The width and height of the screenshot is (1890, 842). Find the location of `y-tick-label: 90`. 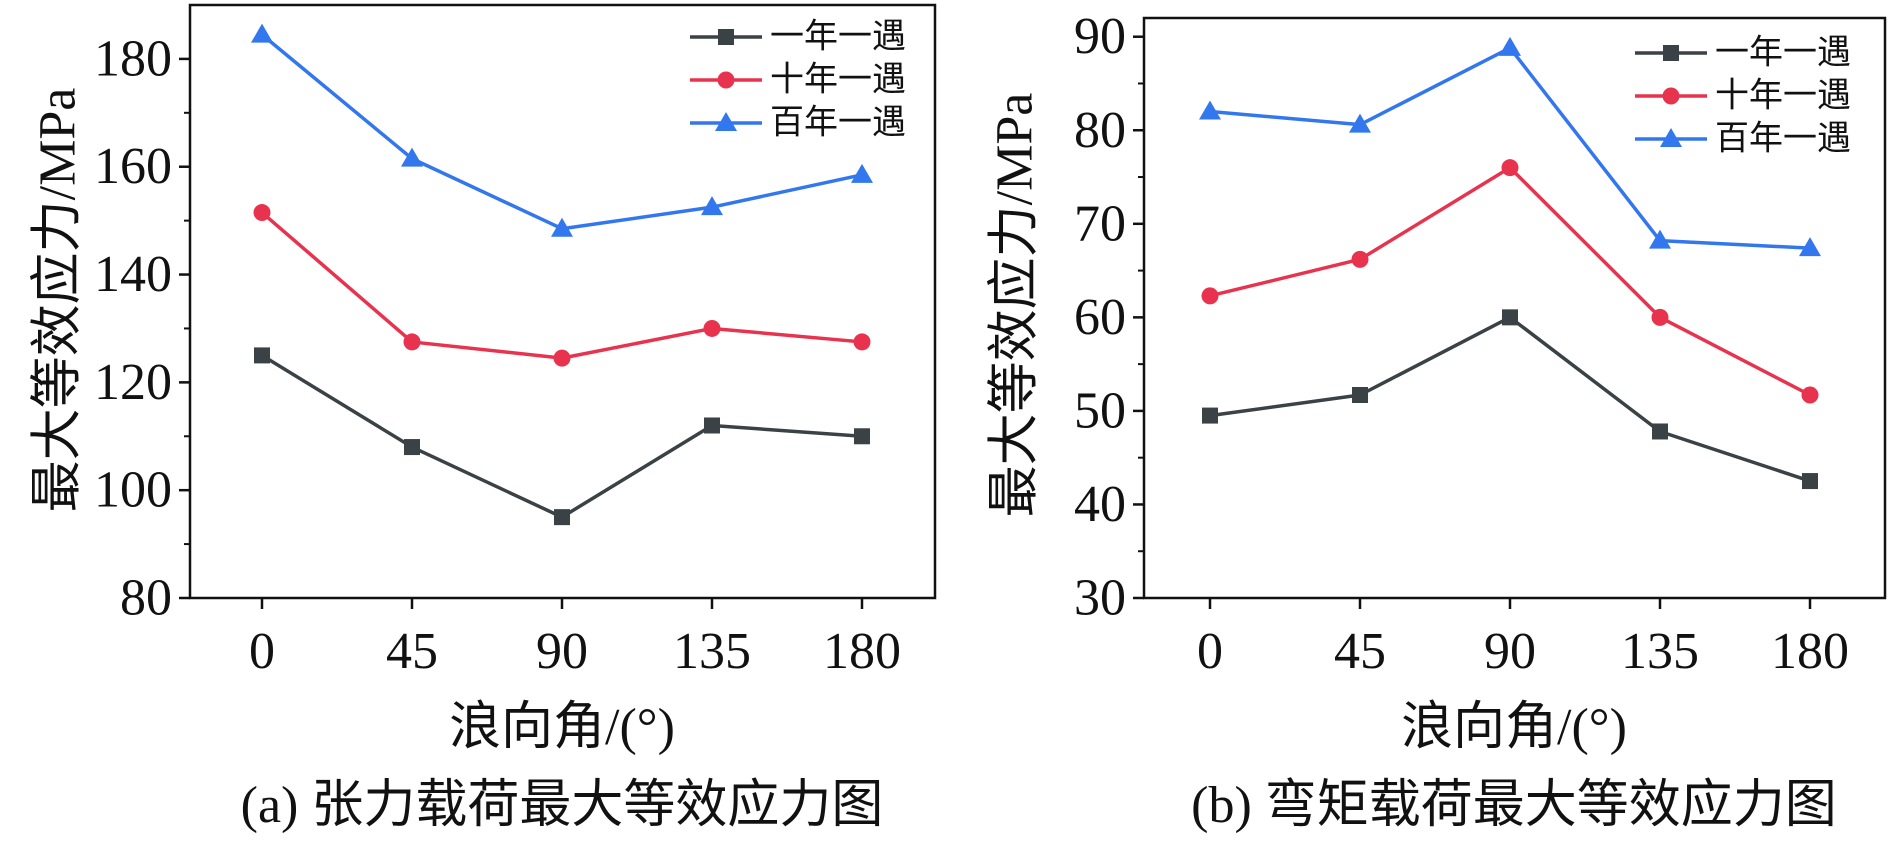

y-tick-label: 90 is located at coordinates (1100, 36).